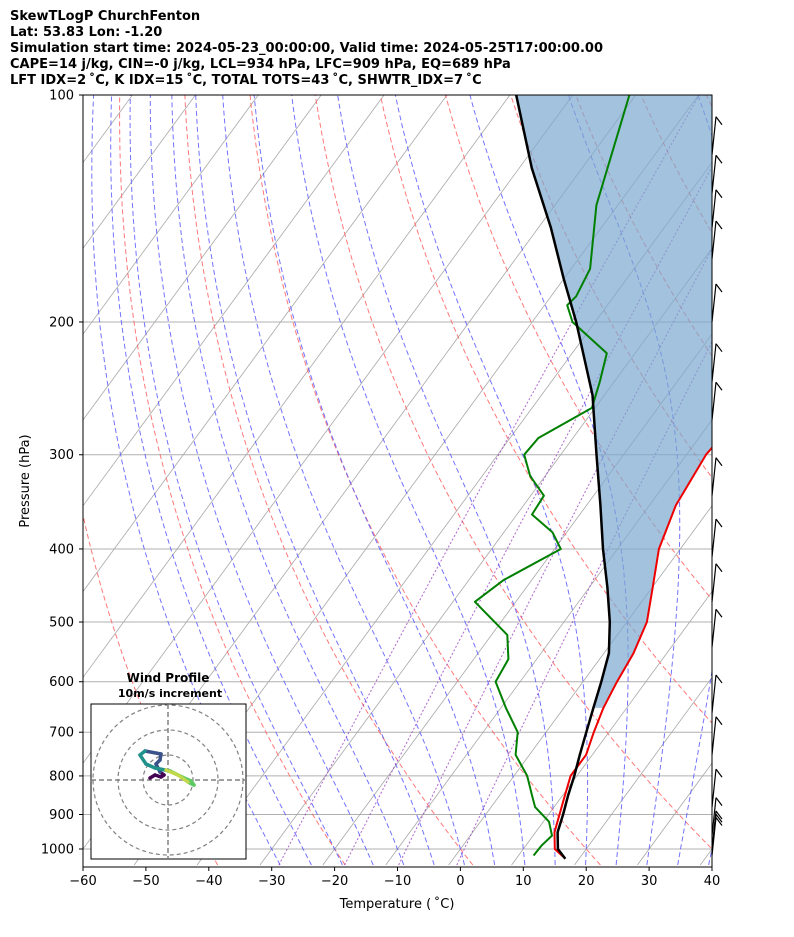 The width and height of the screenshot is (794, 937). Describe the element at coordinates (145, 881) in the screenshot. I see `x-tick-label: −50` at that location.